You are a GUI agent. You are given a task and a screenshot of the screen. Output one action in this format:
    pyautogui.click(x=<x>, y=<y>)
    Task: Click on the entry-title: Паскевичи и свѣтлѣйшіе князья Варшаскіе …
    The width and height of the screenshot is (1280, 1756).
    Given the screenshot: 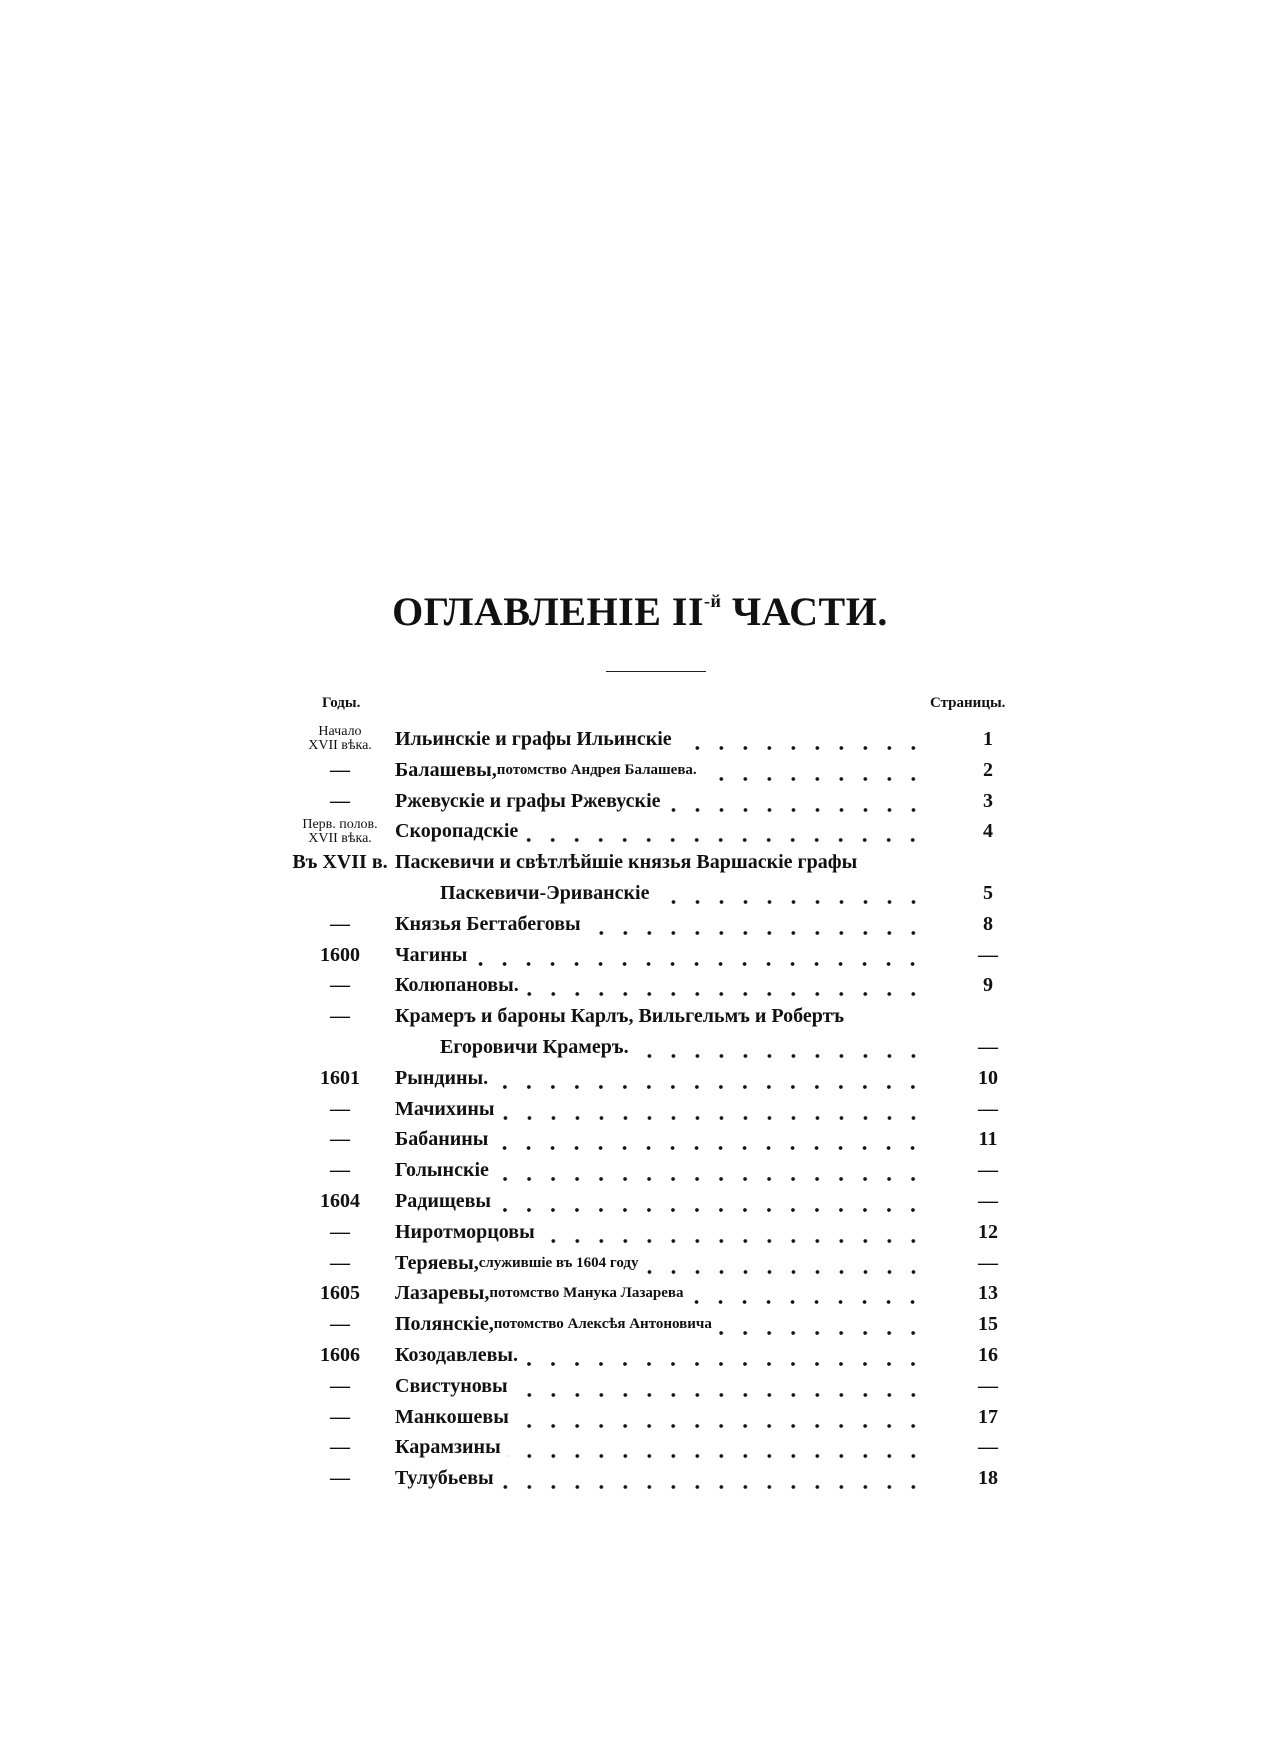 What is the action you would take?
    pyautogui.click(x=660, y=862)
    